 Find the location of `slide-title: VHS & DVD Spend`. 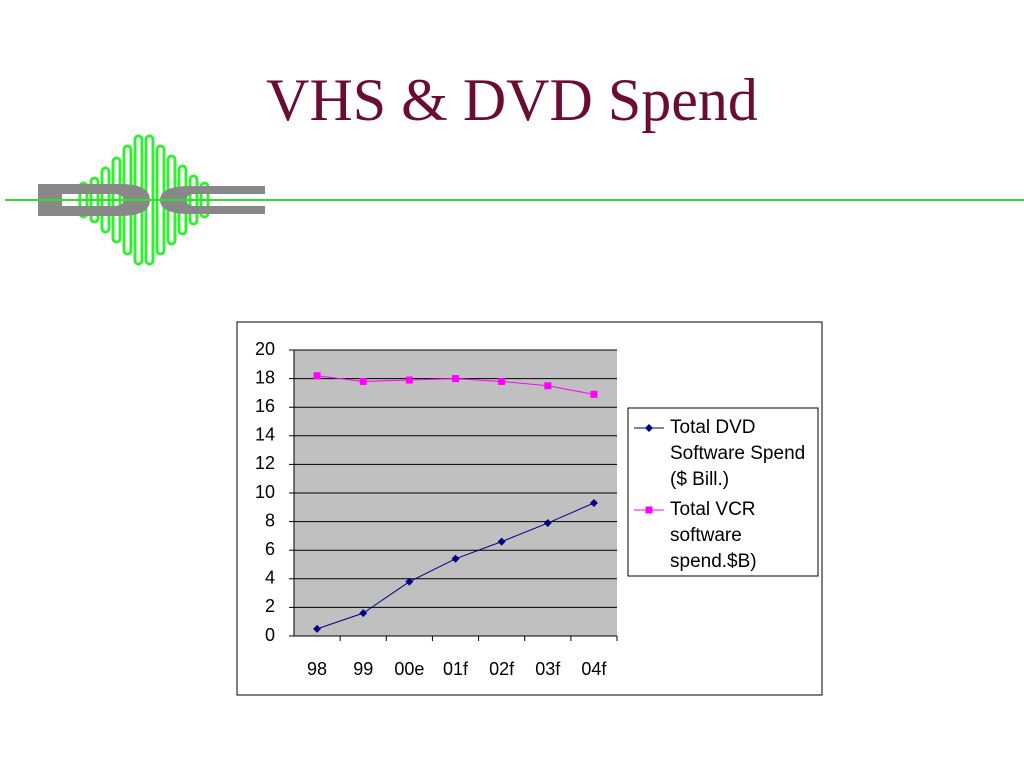

slide-title: VHS & DVD Spend is located at coordinates (512, 100).